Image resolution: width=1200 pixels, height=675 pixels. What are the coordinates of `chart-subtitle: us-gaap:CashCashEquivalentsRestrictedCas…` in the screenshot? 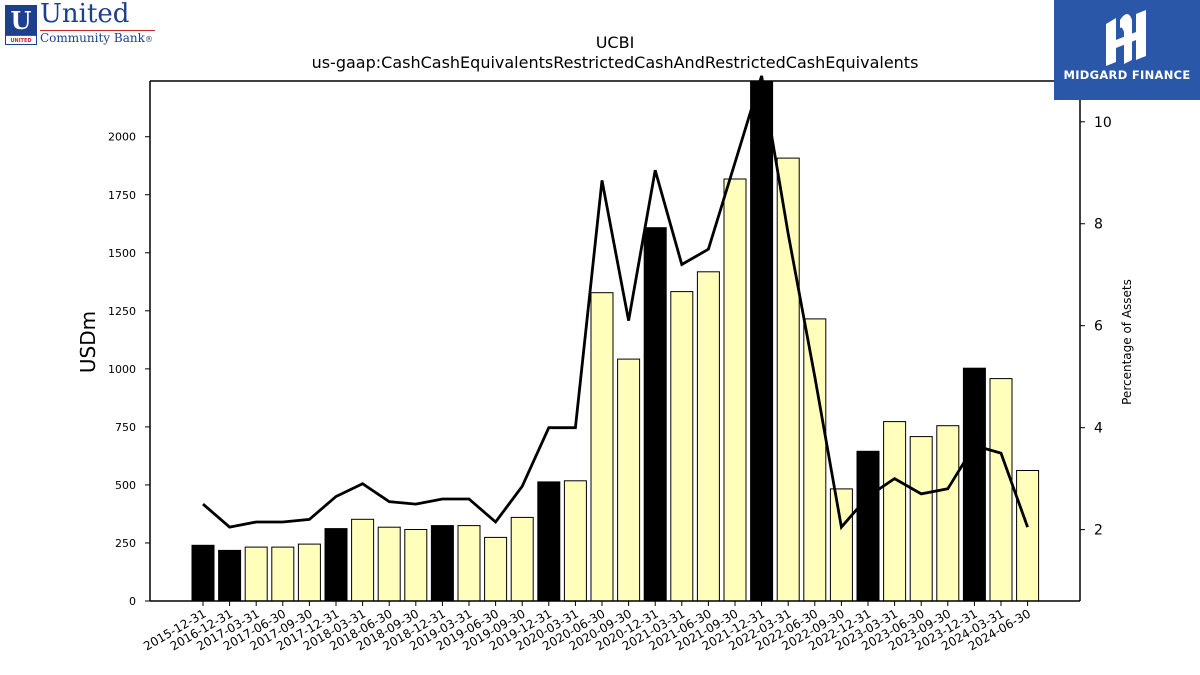 It's located at (615, 62).